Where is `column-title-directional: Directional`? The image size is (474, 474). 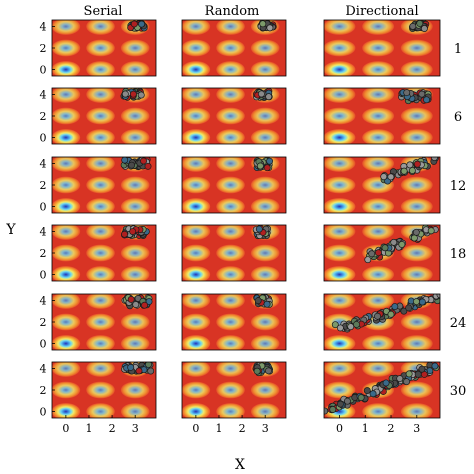 column-title-directional: Directional is located at coordinates (381, 11).